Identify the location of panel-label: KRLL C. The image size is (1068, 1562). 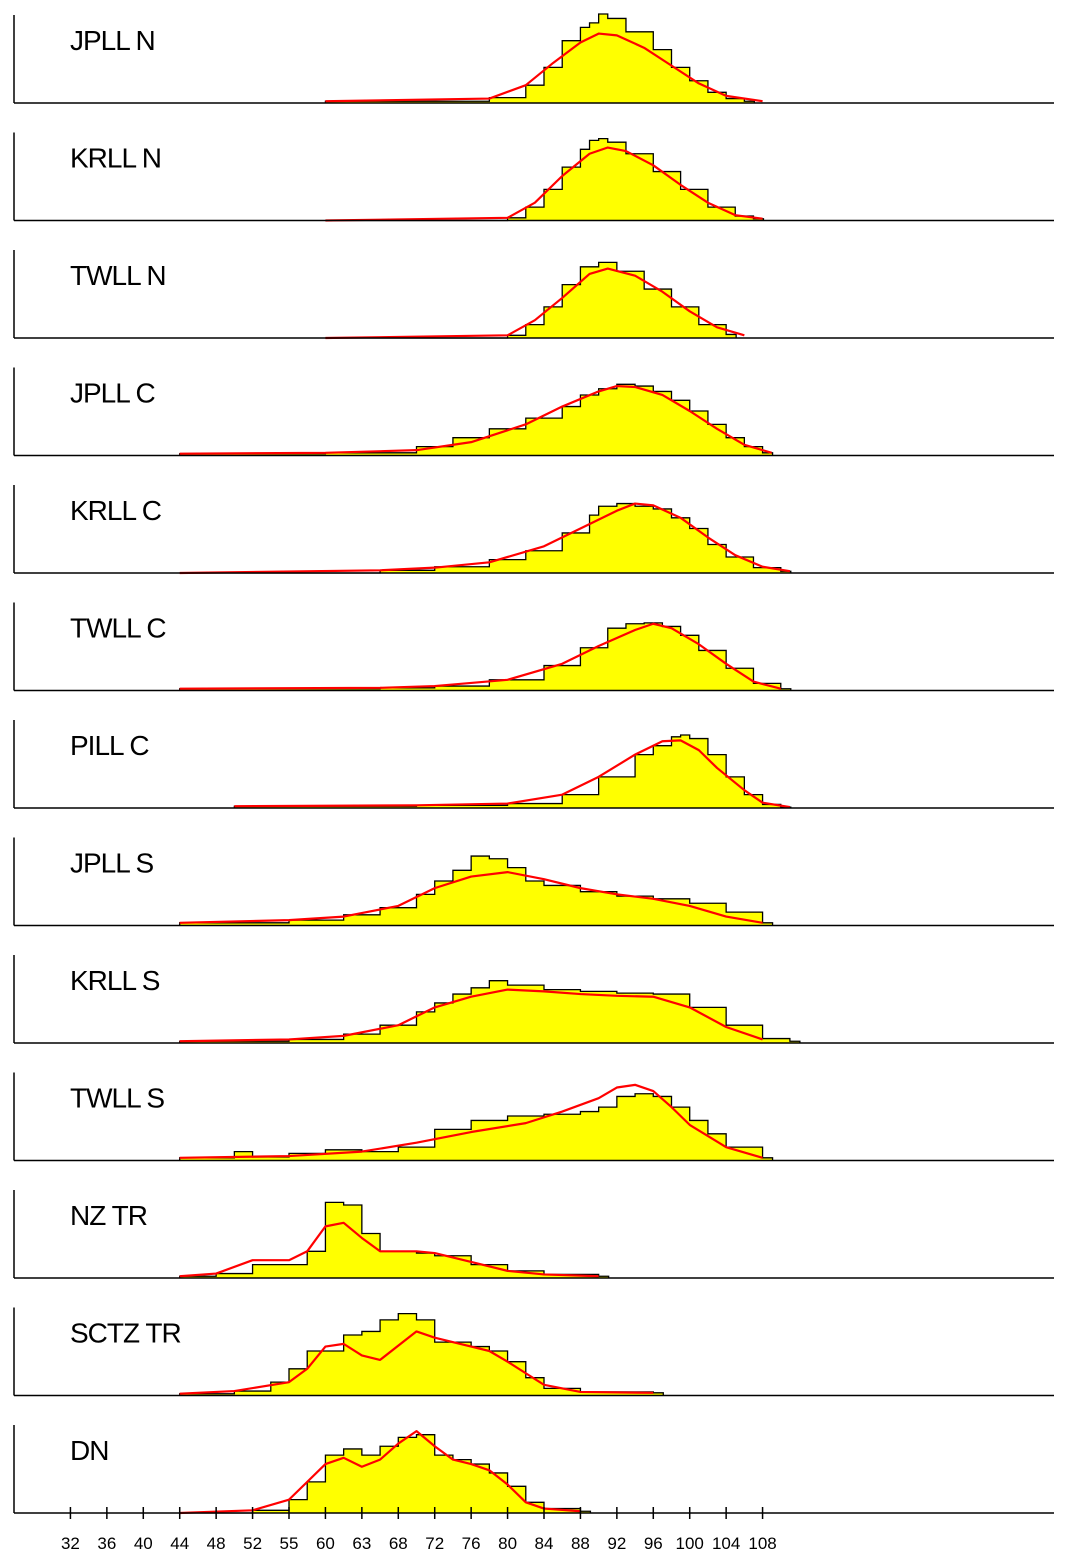
(116, 510).